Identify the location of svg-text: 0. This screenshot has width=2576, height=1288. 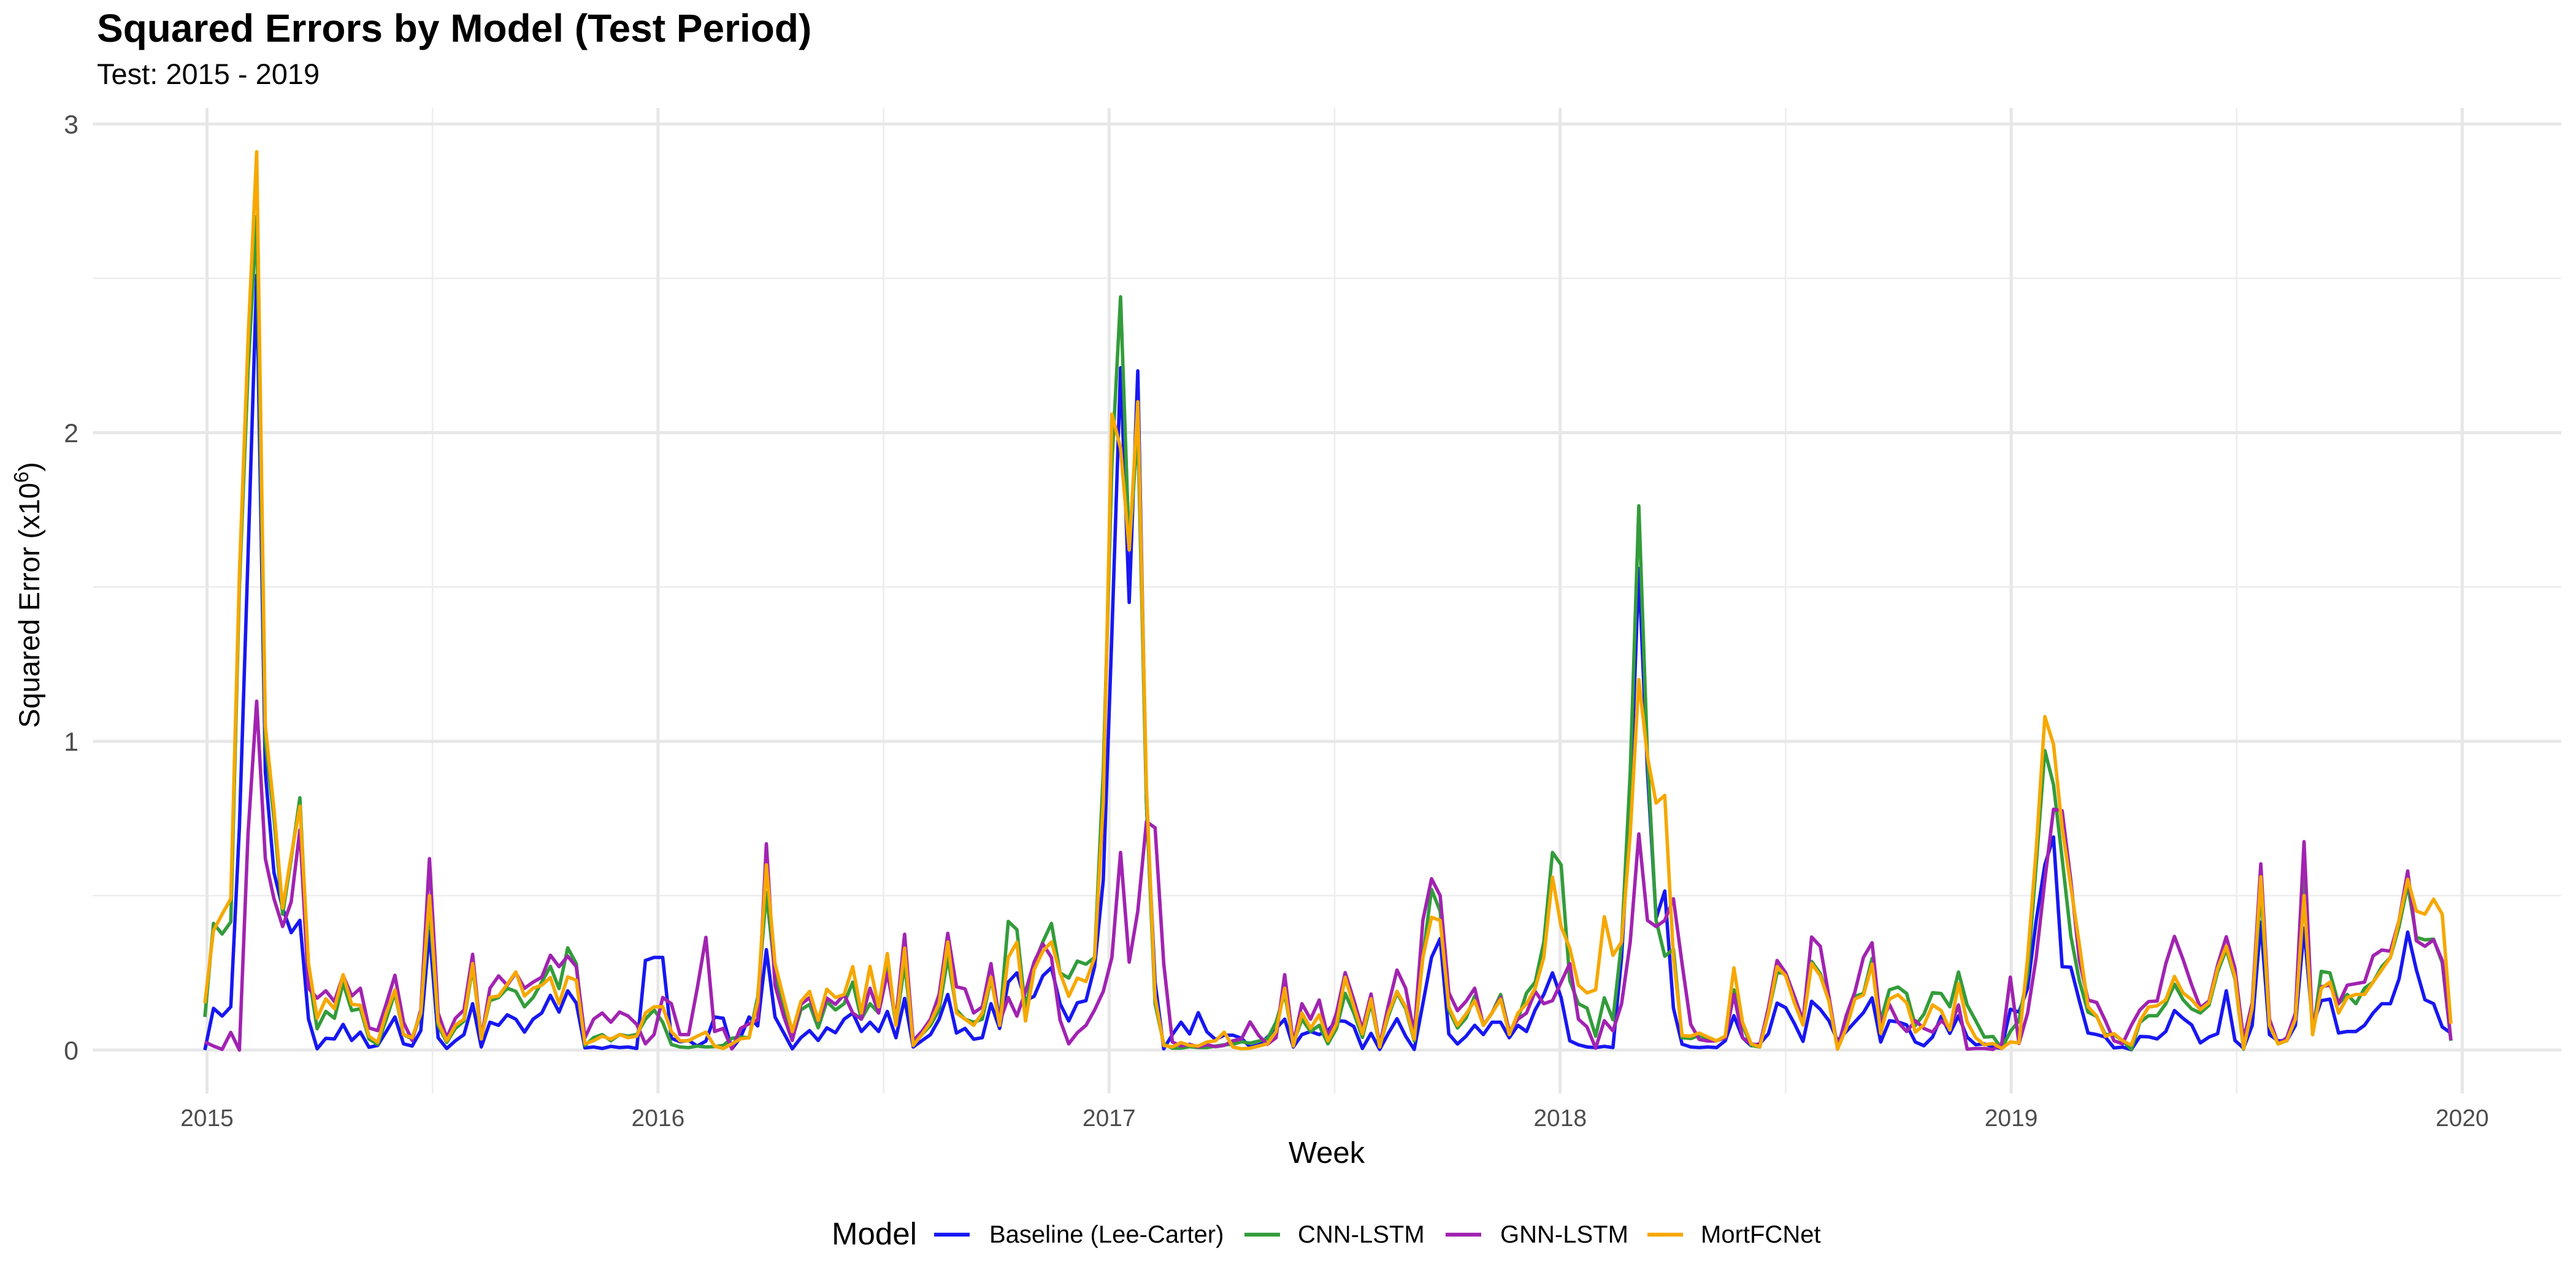
(71, 1051).